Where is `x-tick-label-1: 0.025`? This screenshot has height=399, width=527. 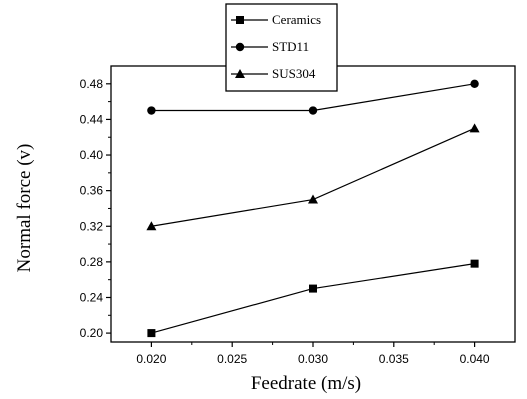 x-tick-label-1: 0.025 is located at coordinates (232, 359).